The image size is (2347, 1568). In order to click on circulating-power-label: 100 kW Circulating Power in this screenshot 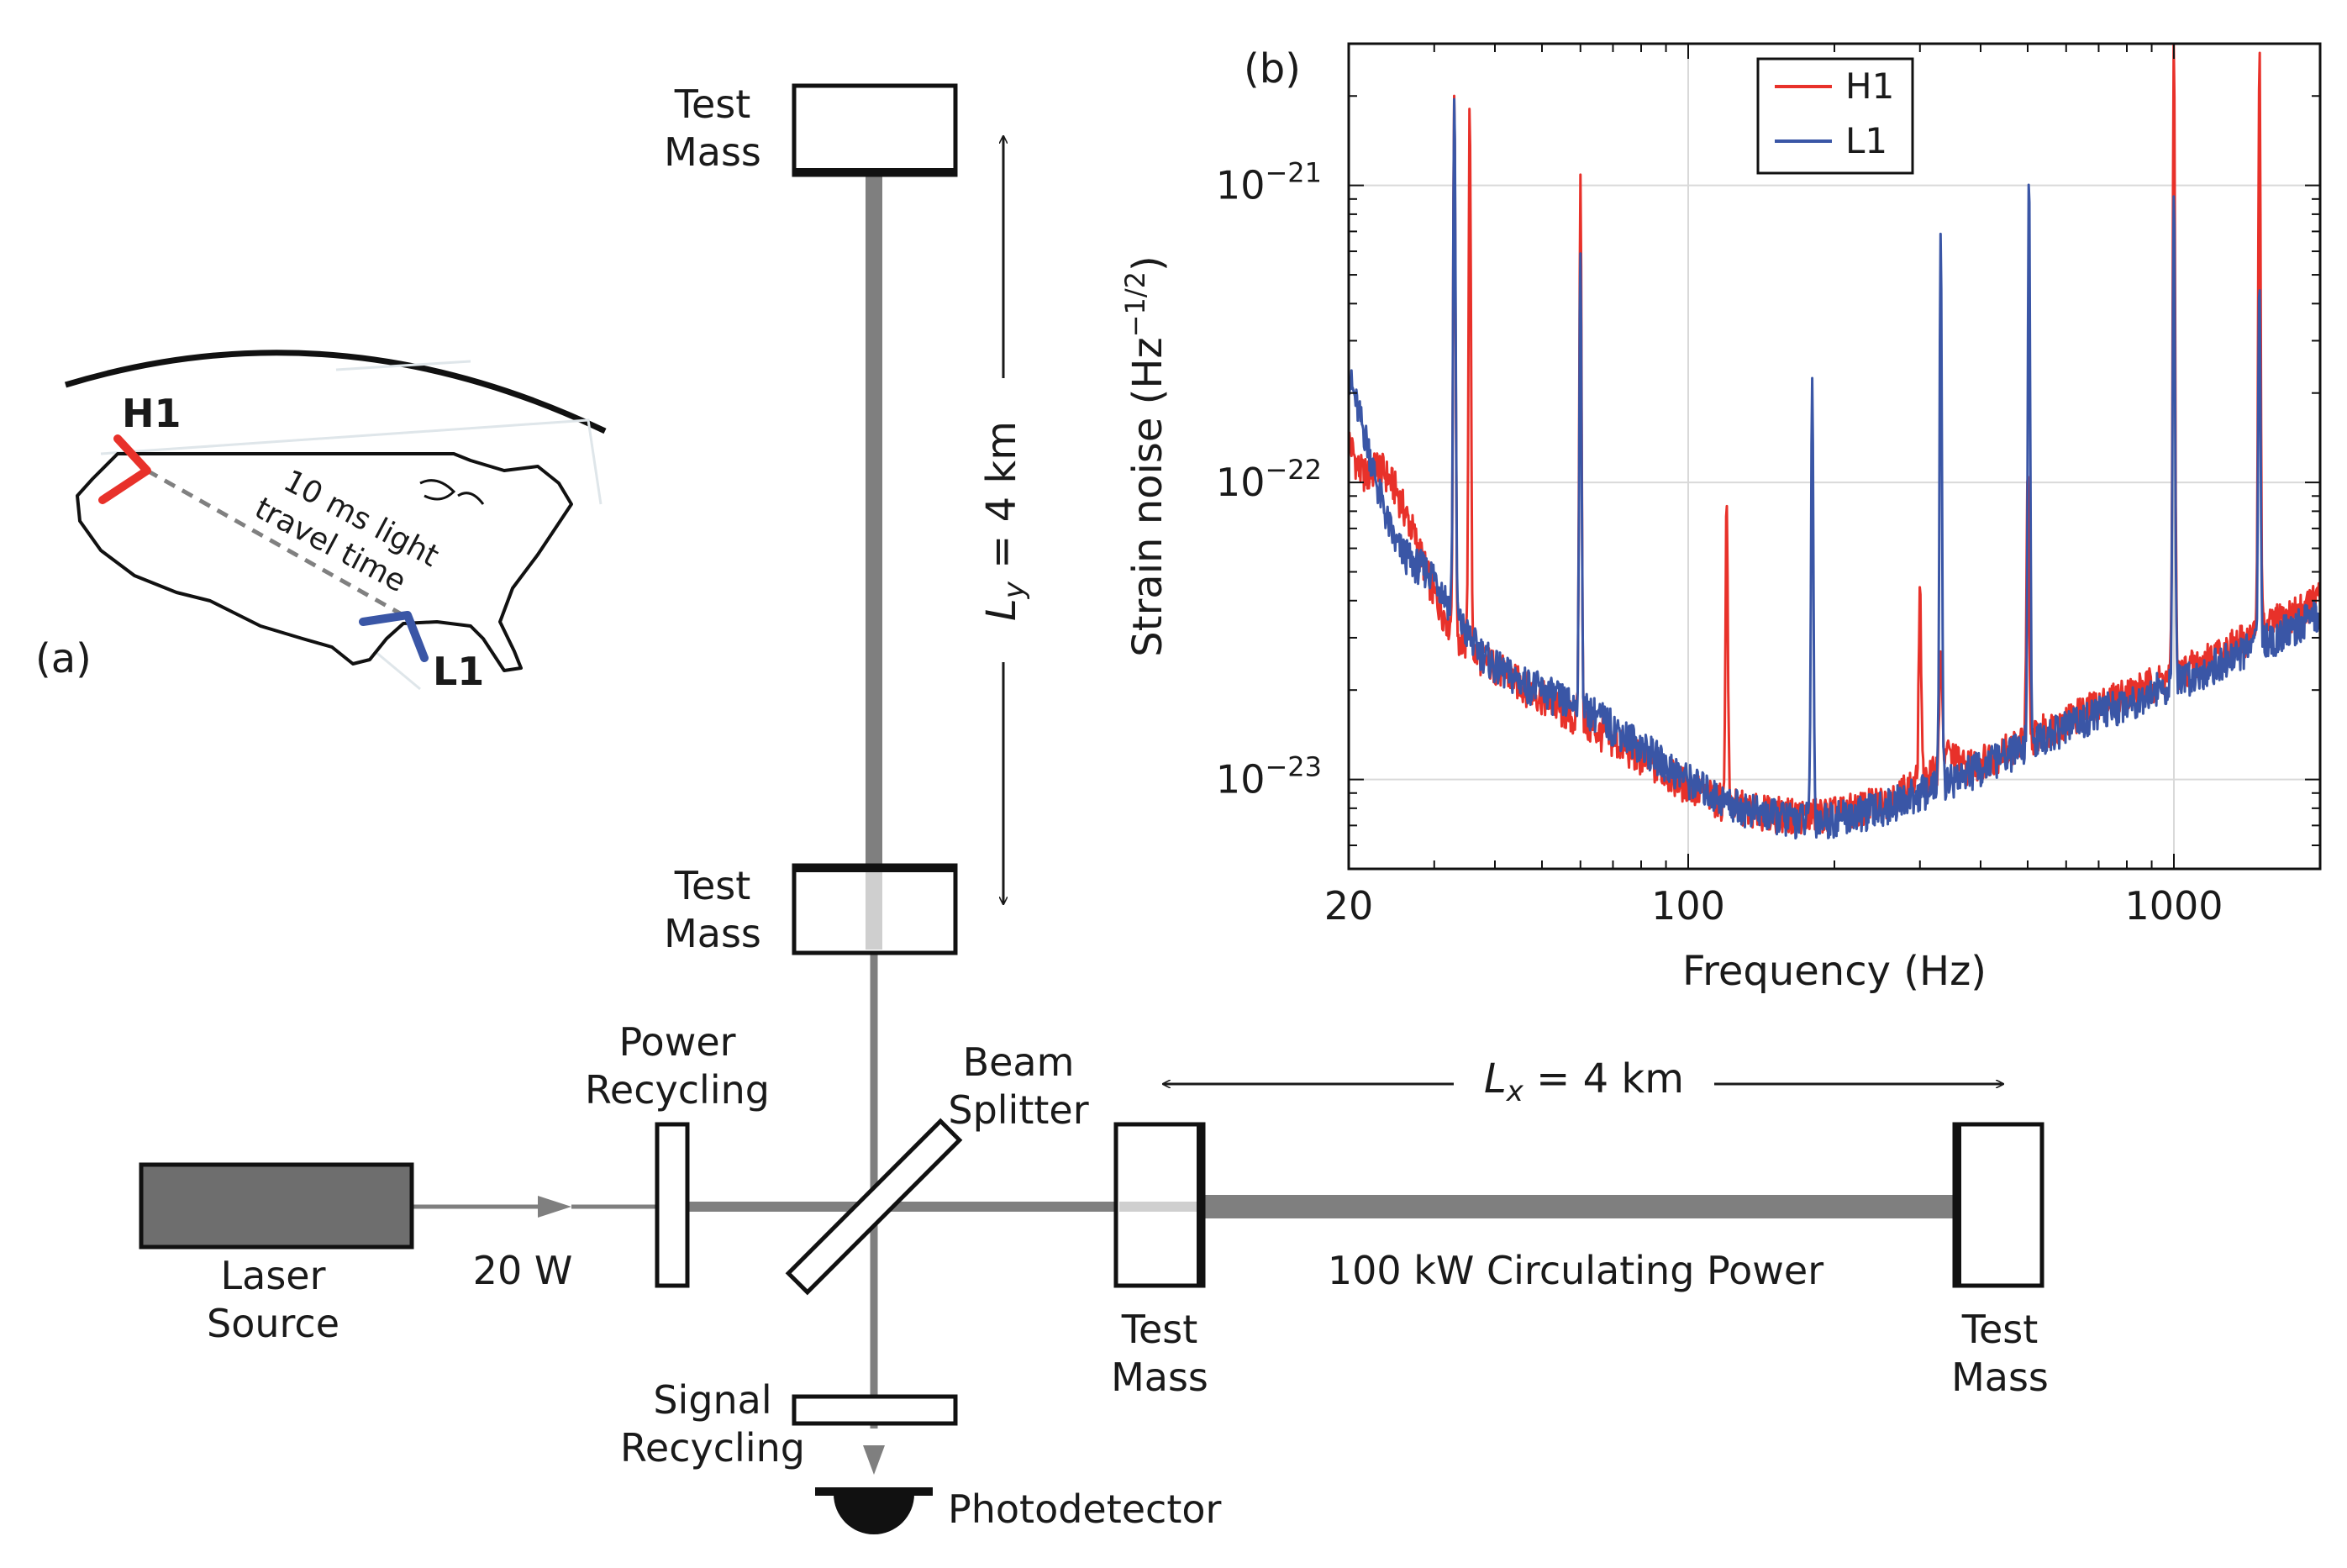, I will do `click(1575, 1271)`.